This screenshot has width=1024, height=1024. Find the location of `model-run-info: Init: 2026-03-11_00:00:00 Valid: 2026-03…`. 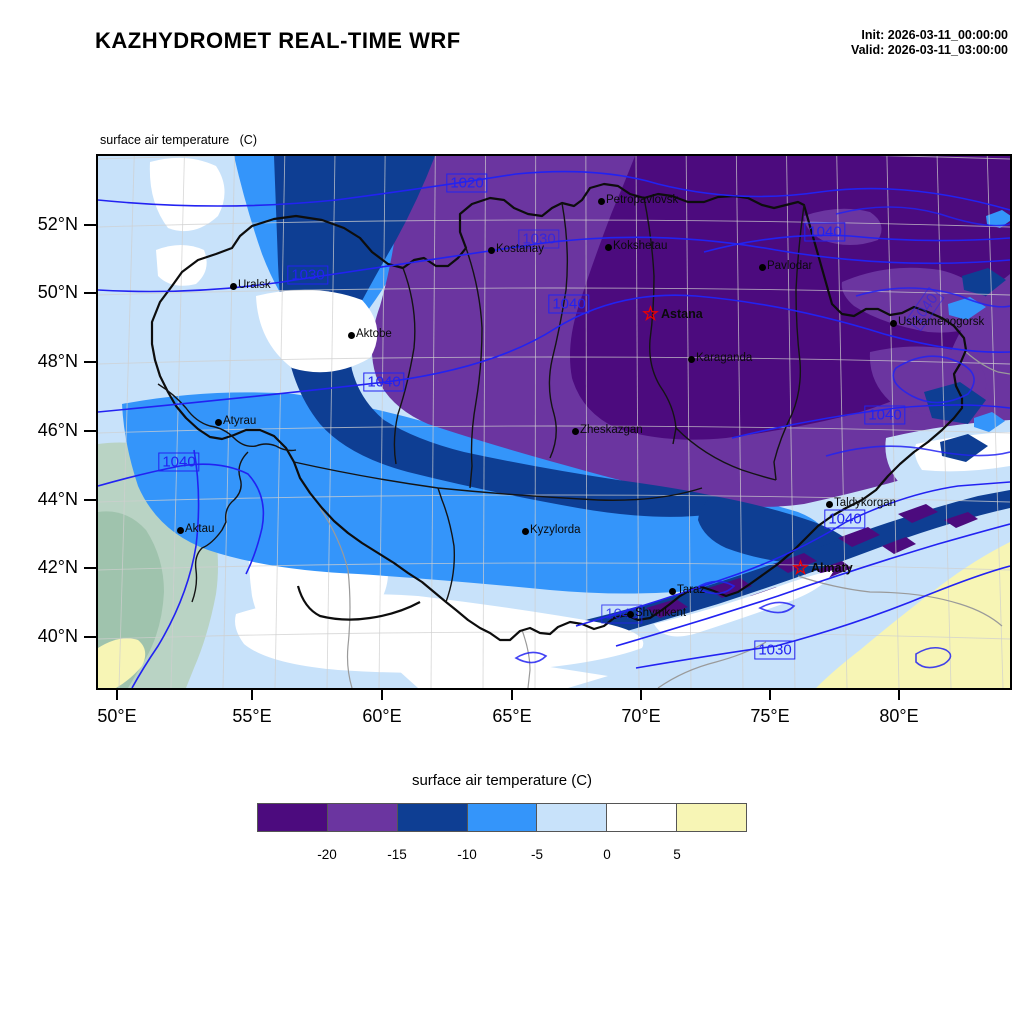

model-run-info: Init: 2026-03-11_00:00:00 Valid: 2026-03… is located at coordinates (929, 43).